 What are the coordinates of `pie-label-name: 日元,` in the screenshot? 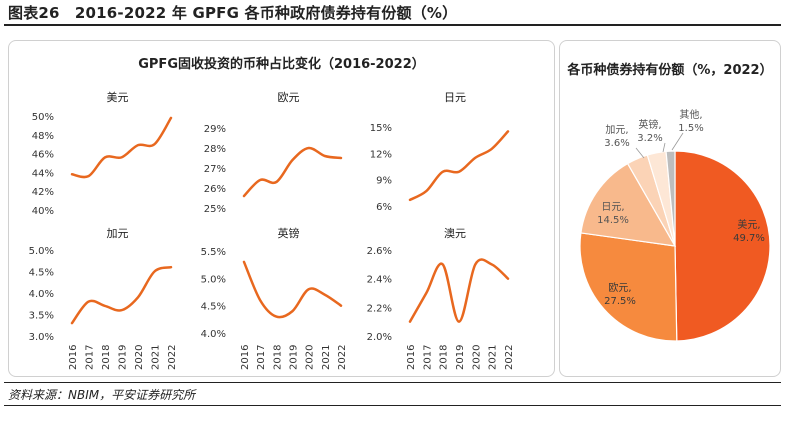 It's located at (612, 207).